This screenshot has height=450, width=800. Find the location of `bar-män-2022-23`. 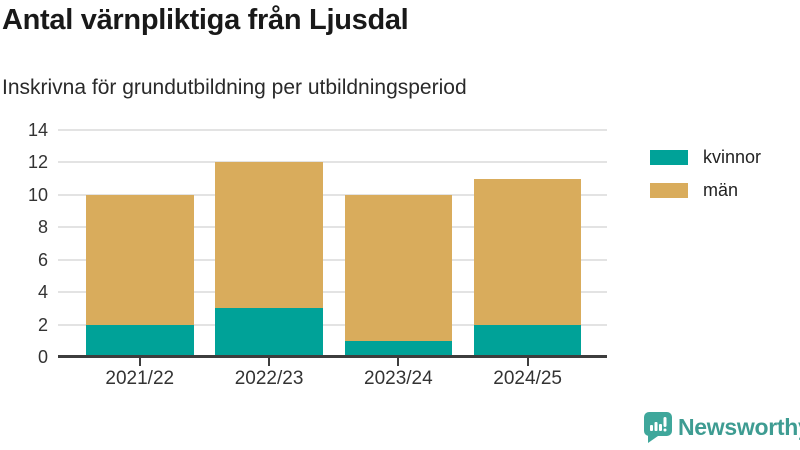

bar-män-2022-23 is located at coordinates (269, 235).